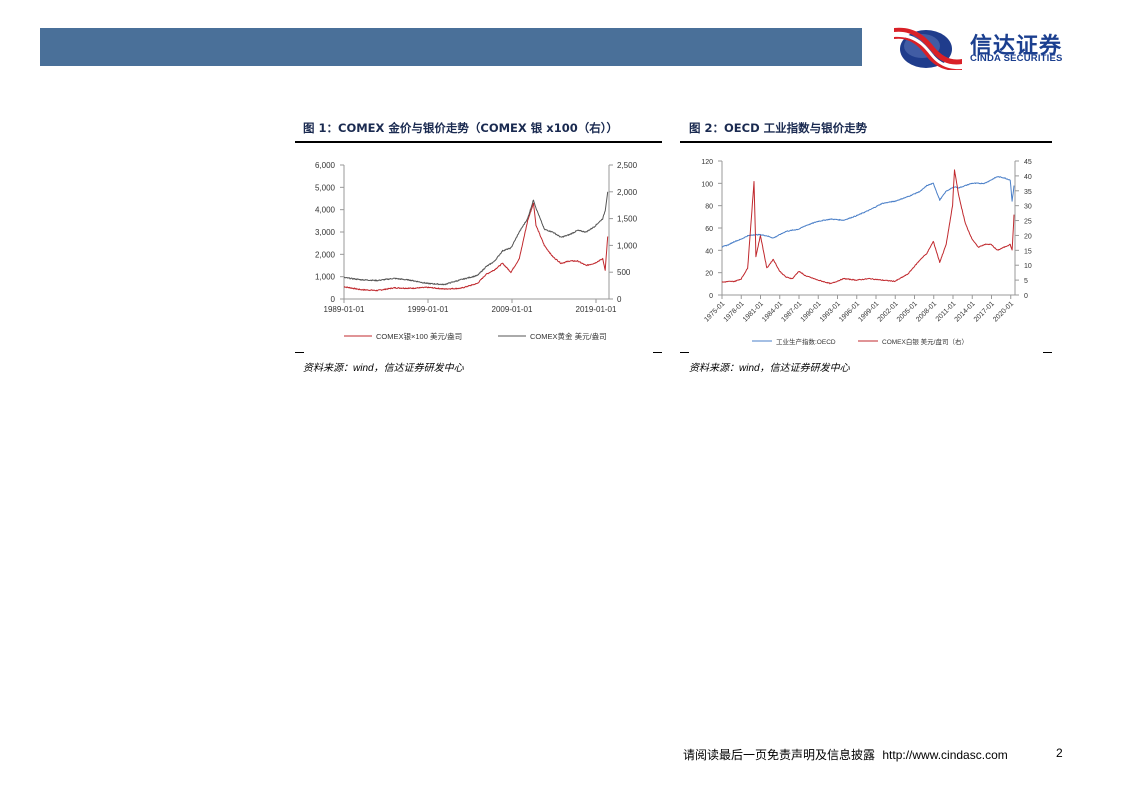  Describe the element at coordinates (344, 309) in the screenshot. I see `x-axis-tick-label: 1989-01-01` at that location.